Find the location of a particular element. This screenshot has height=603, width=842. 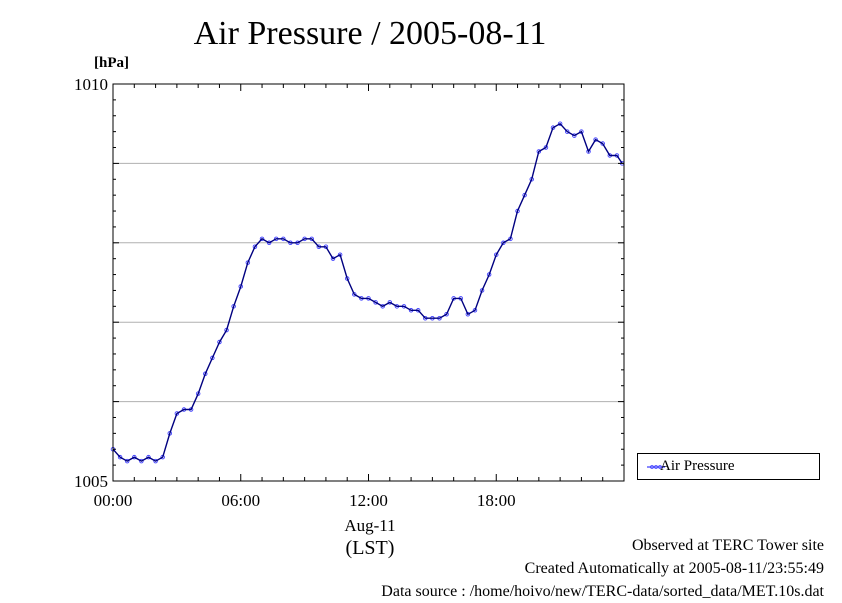

x-tick-label-0600: 06:00 is located at coordinates (240, 500).